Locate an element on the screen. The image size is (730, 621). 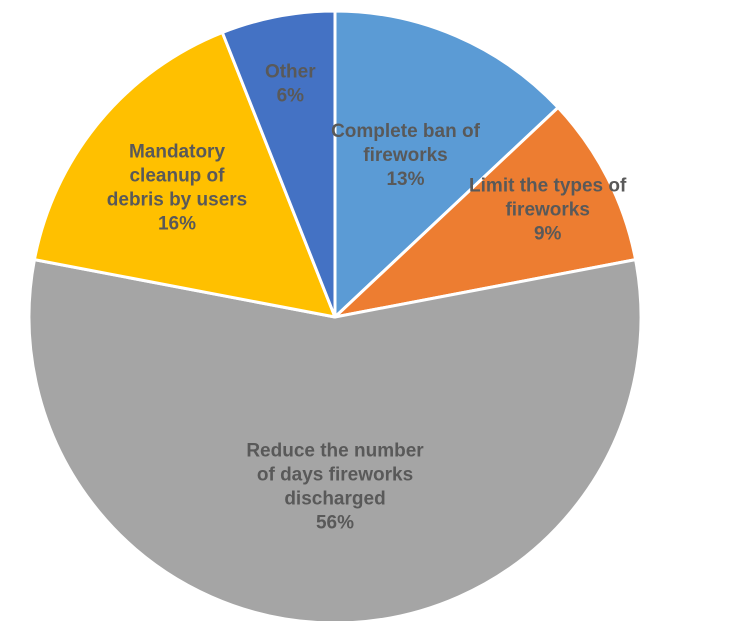
data-label-percent: 16% is located at coordinates (177, 223).